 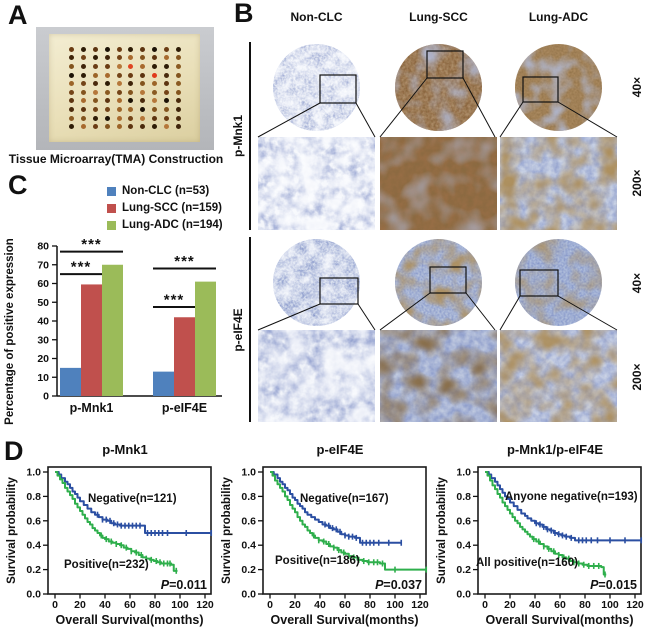 What do you see at coordinates (345, 620) in the screenshot?
I see `svg-text: Overall Survival(months)` at bounding box center [345, 620].